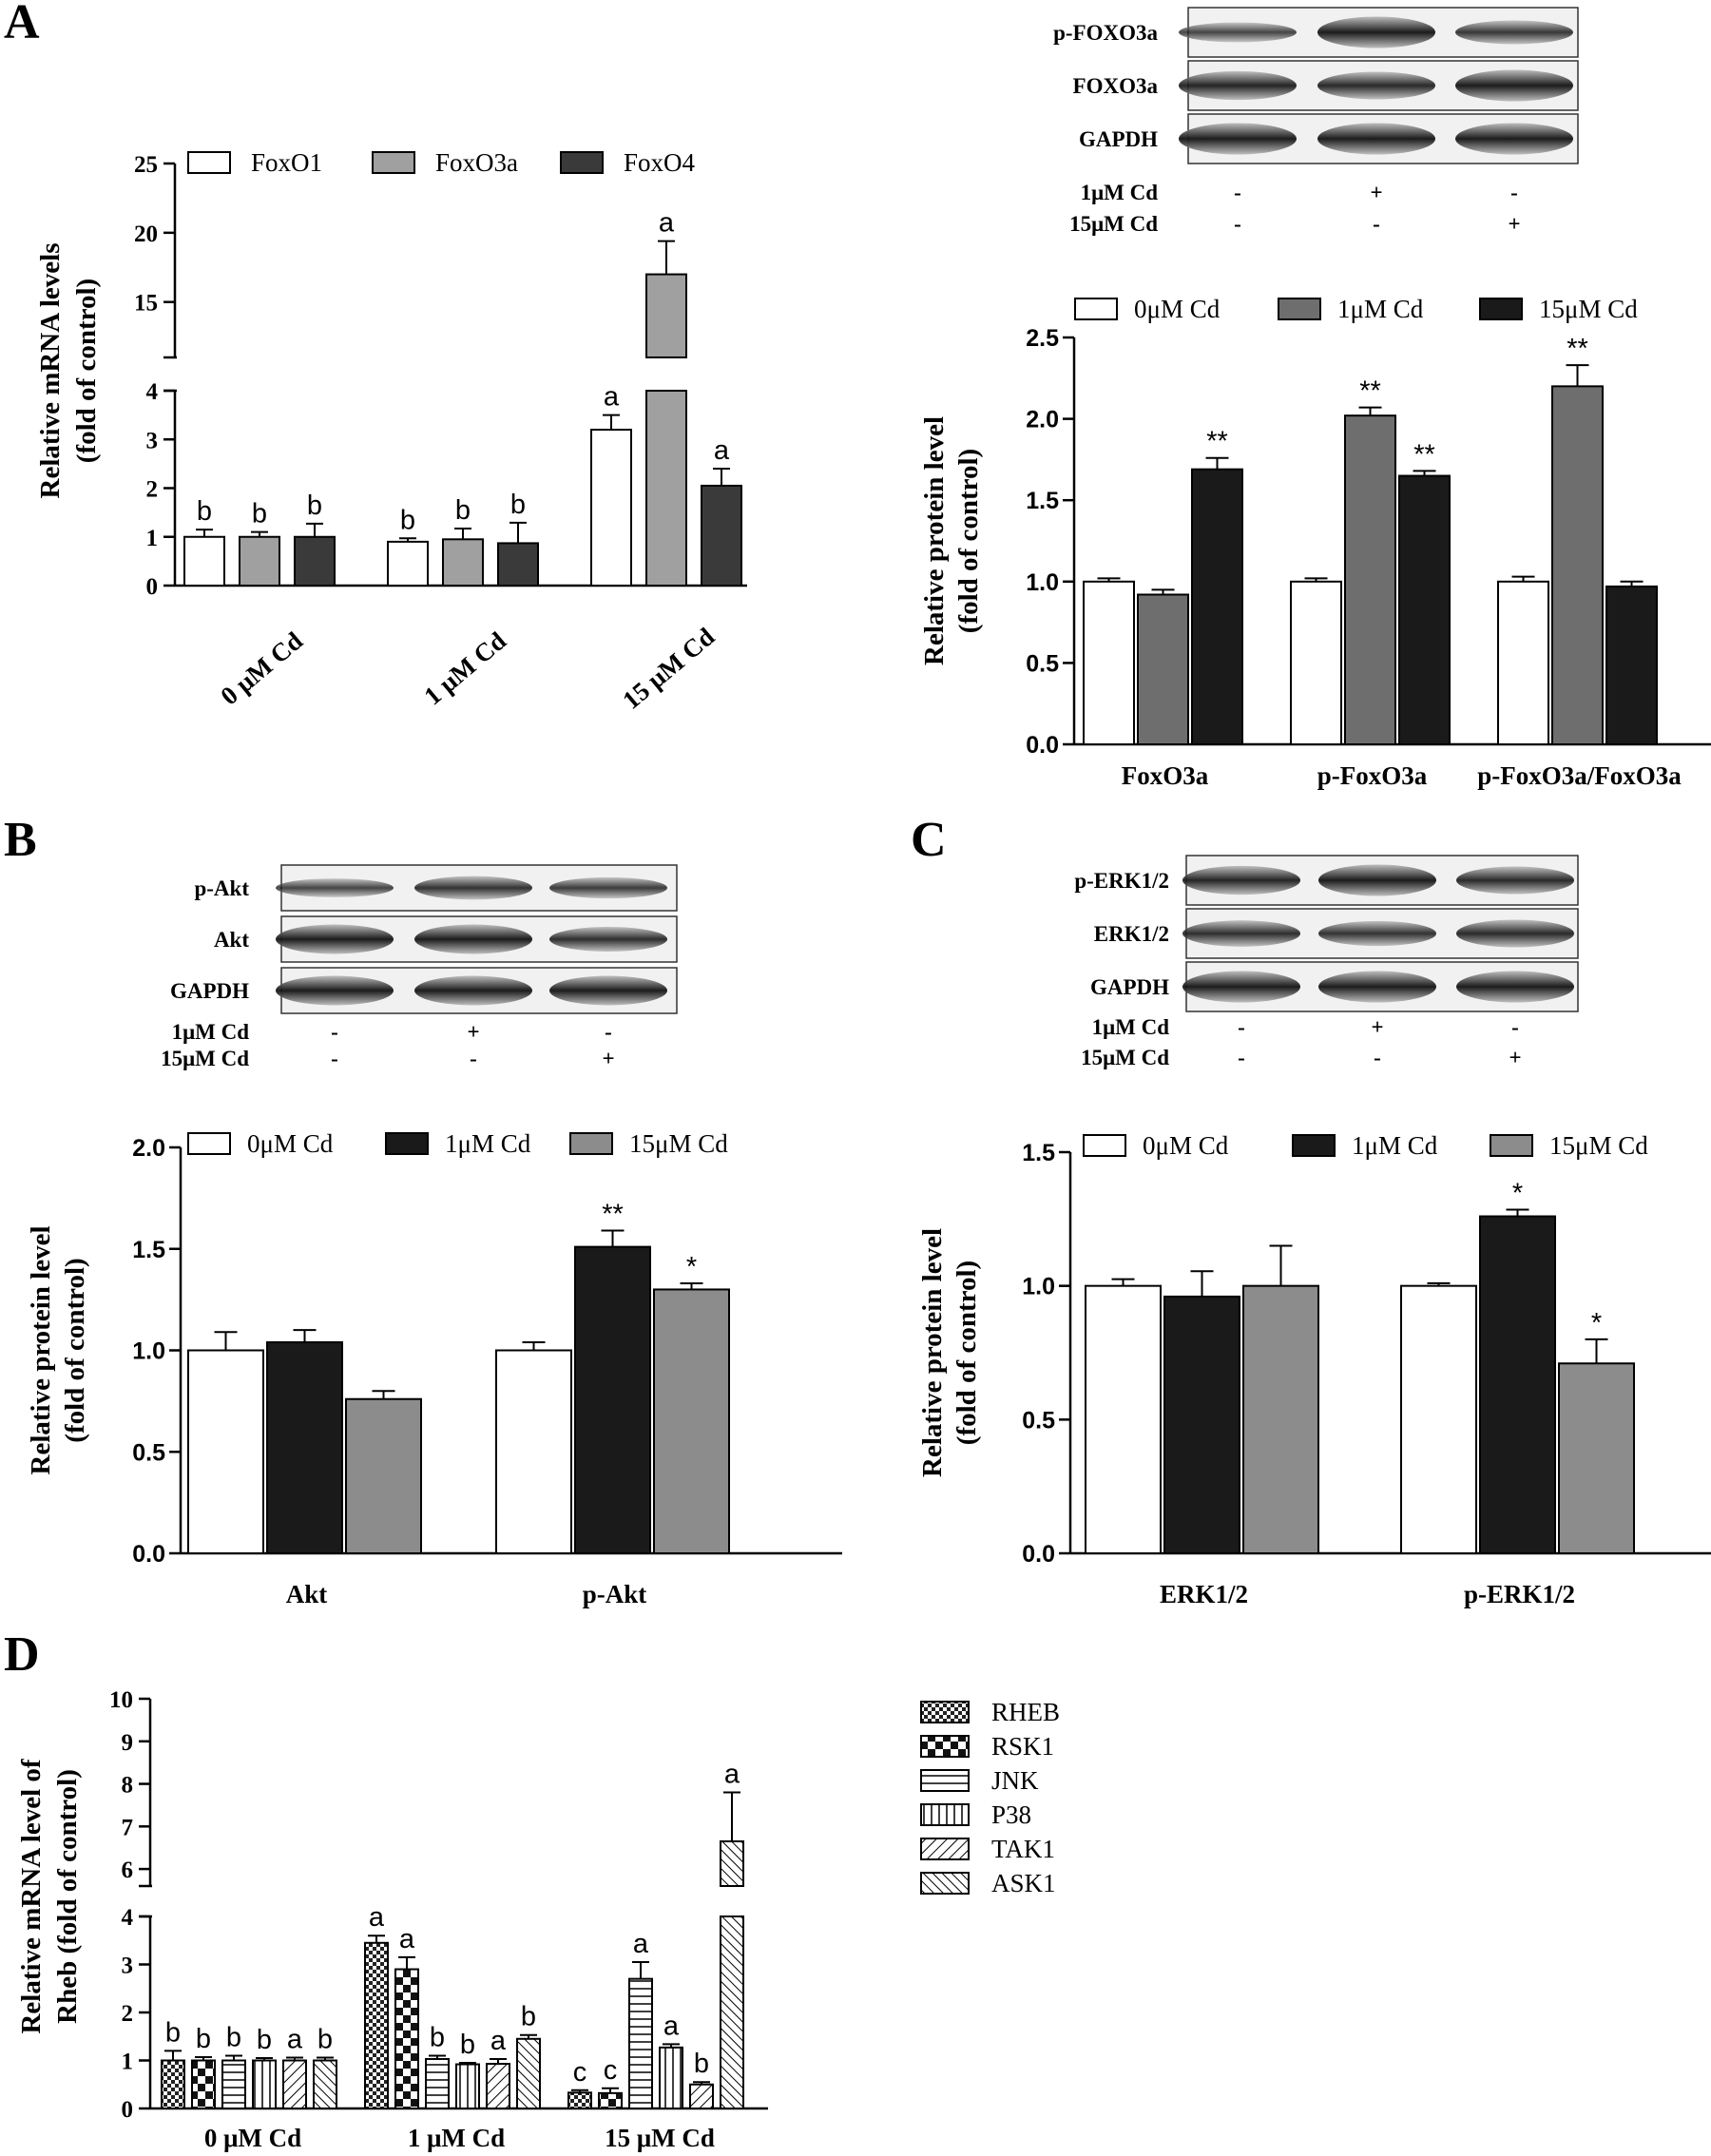 This screenshot has height=2156, width=1711. What do you see at coordinates (231, 940) in the screenshot?
I see `blot-lane-label: Akt` at bounding box center [231, 940].